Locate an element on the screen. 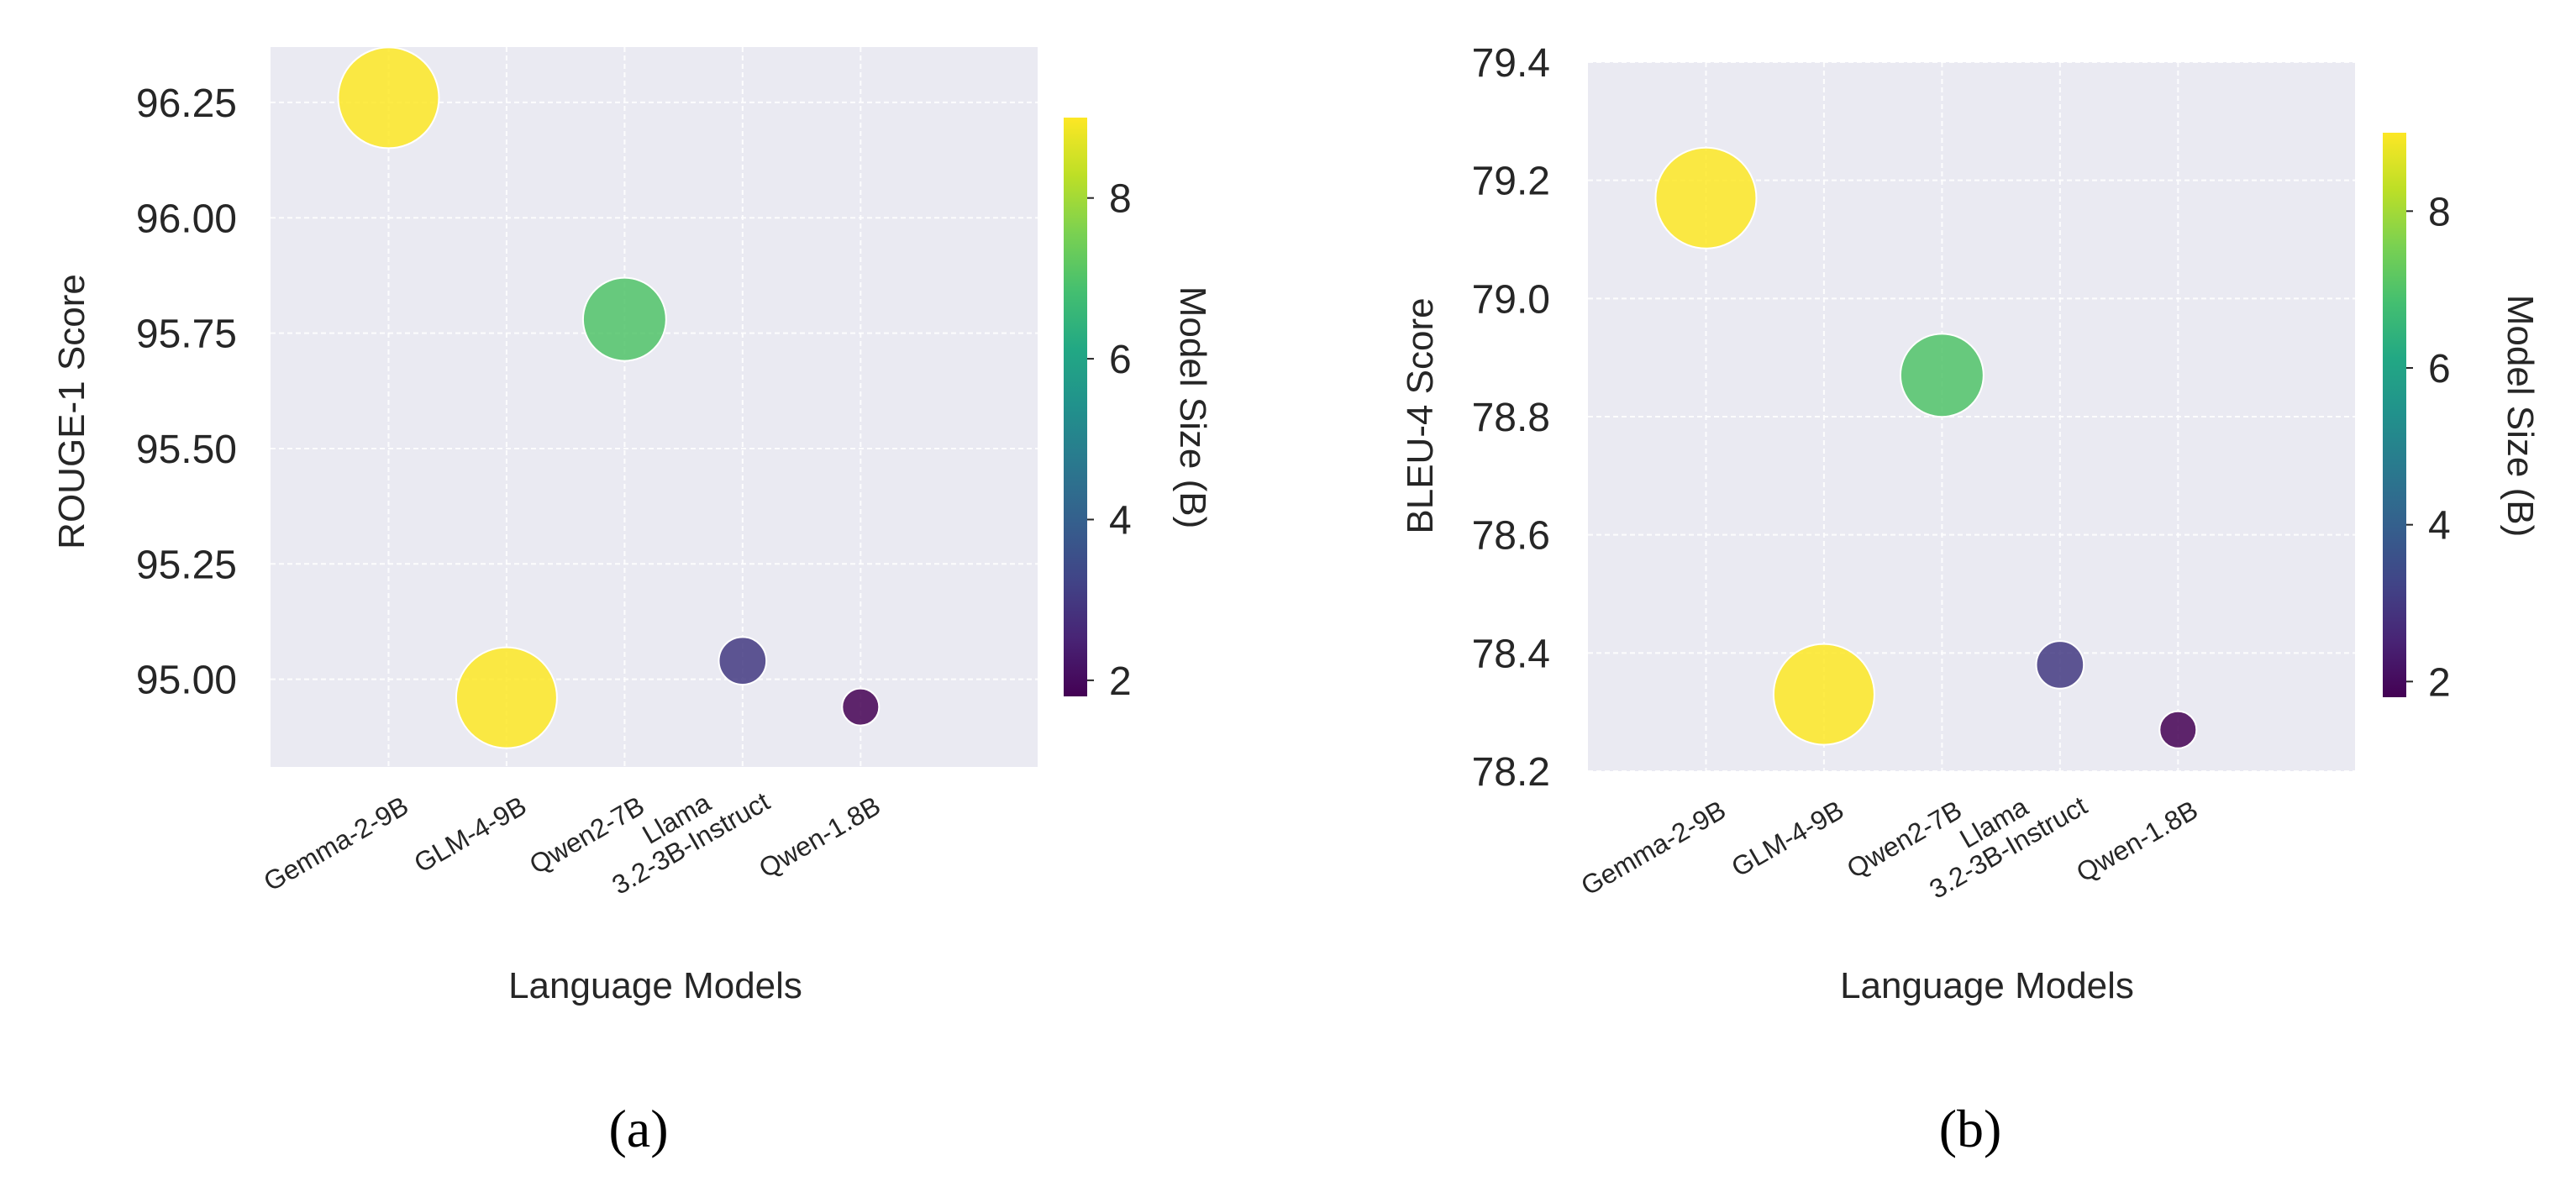 This screenshot has width=2576, height=1192. y-tick-label: 96.25 is located at coordinates (186, 104).